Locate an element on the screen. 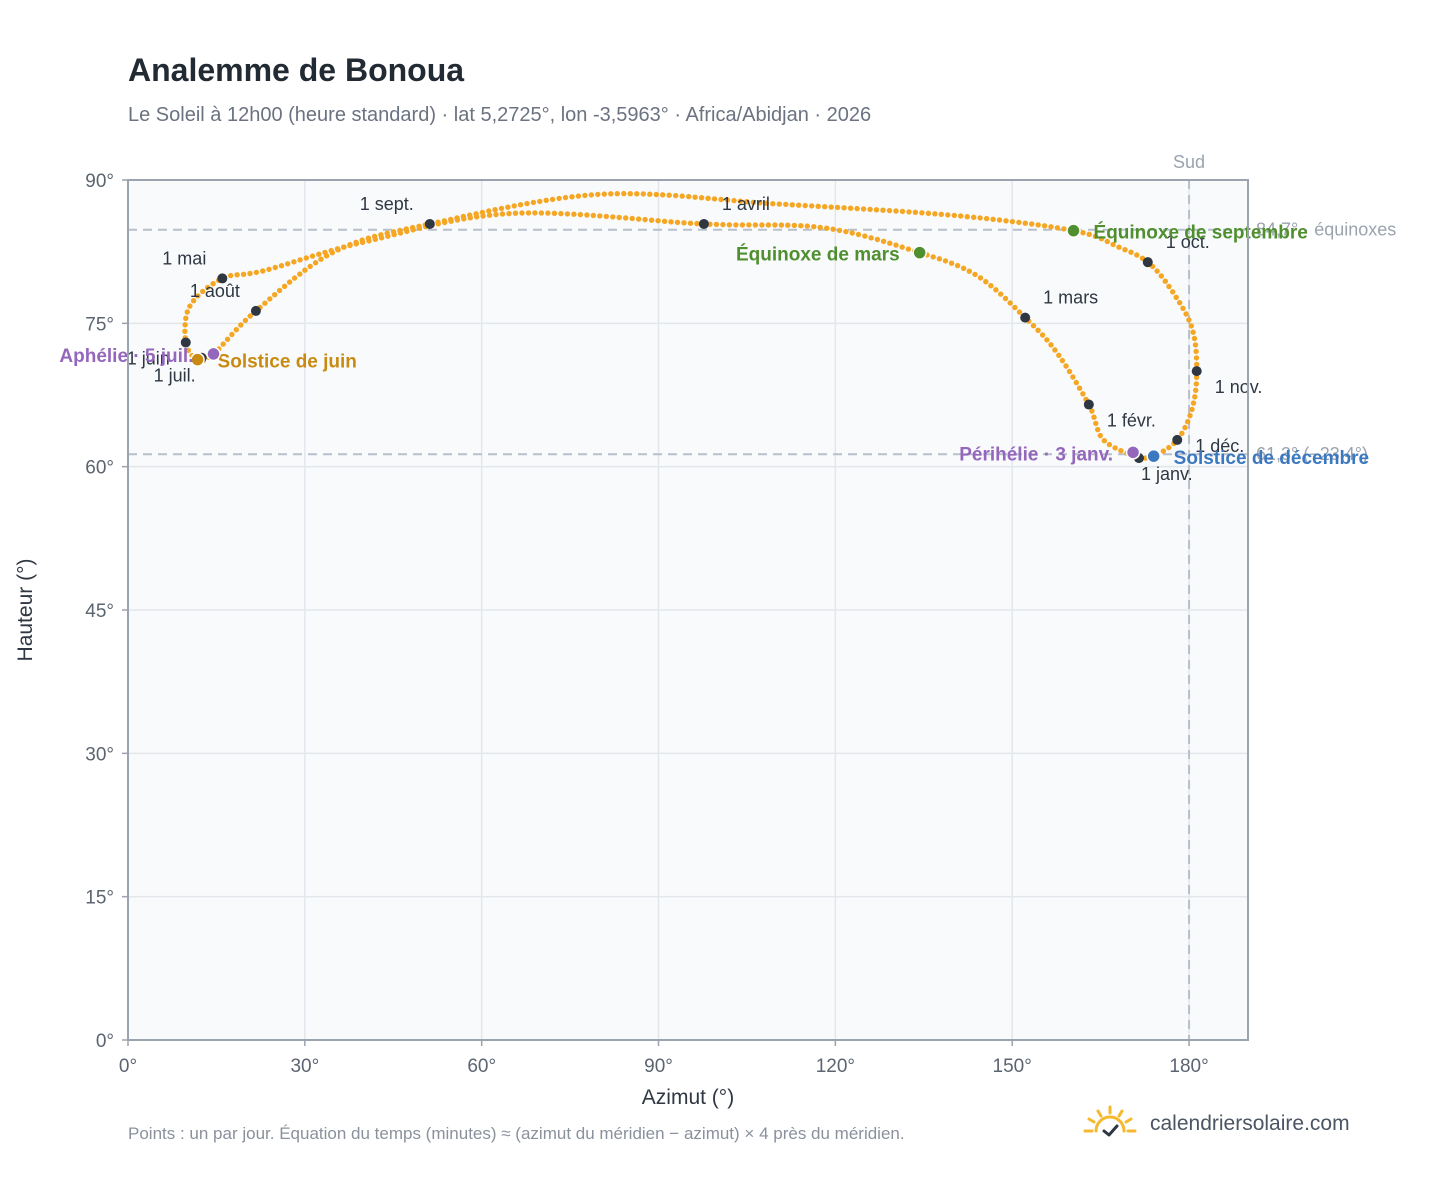 The height and width of the screenshot is (1188, 1448). x-tick-label: 60° is located at coordinates (481, 1066).